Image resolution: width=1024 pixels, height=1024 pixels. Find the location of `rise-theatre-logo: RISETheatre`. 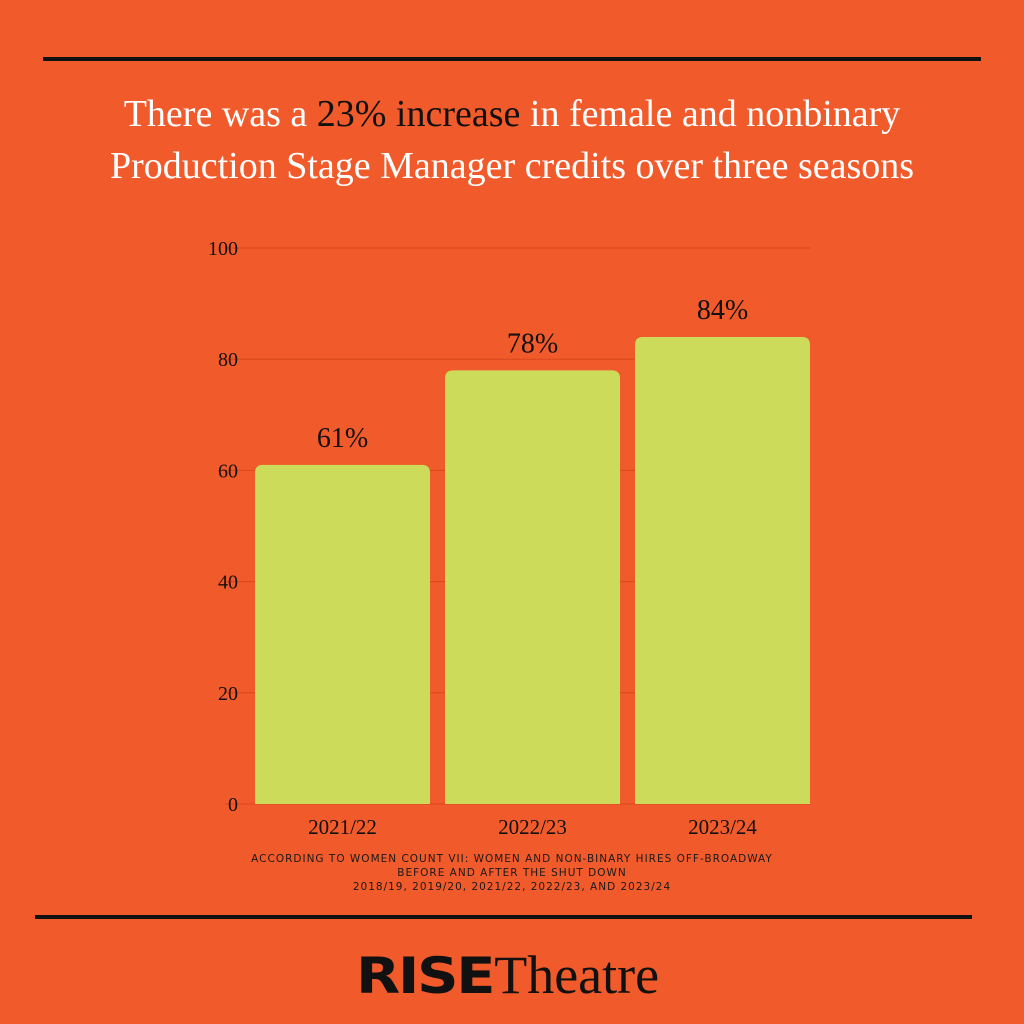

rise-theatre-logo: RISETheatre is located at coordinates (512, 975).